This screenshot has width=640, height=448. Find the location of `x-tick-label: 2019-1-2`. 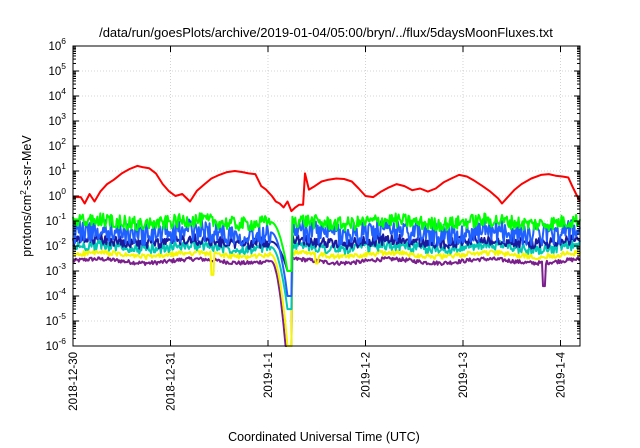

x-tick-label: 2019-1-2 is located at coordinates (367, 375).